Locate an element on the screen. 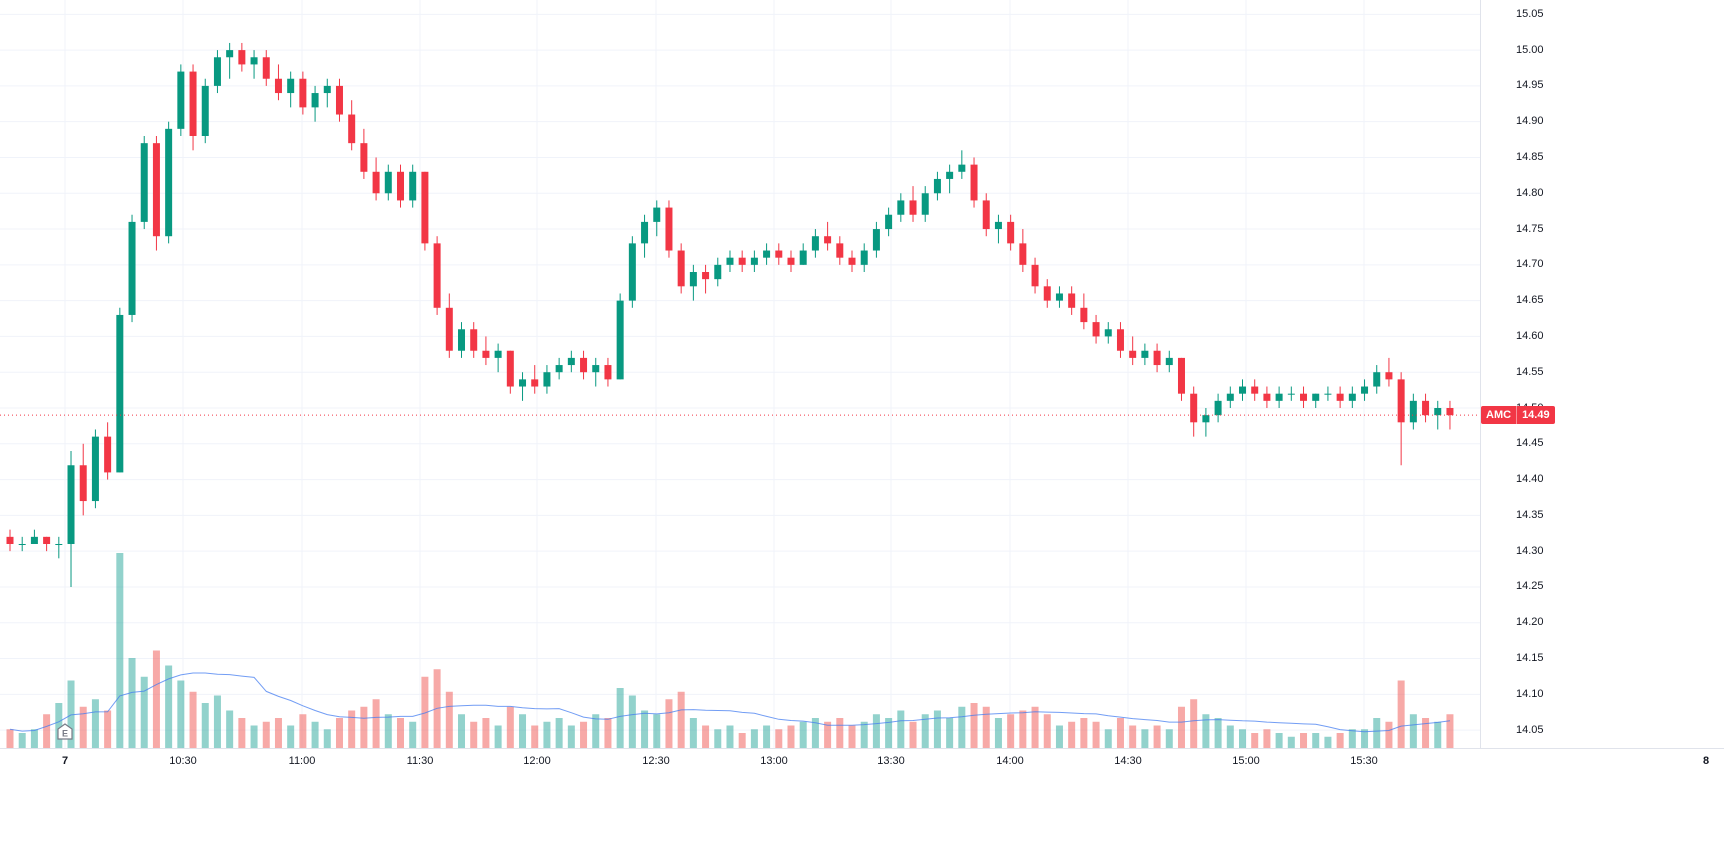  time-tick-label: 7 is located at coordinates (65, 761).